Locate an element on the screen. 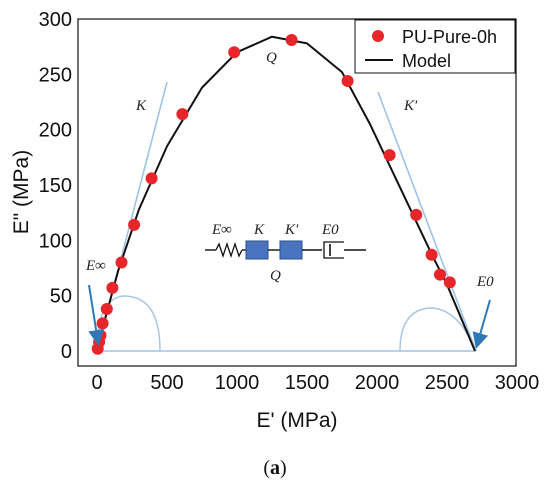 The image size is (550, 486). y-tick-label: 200 is located at coordinates (55, 131).